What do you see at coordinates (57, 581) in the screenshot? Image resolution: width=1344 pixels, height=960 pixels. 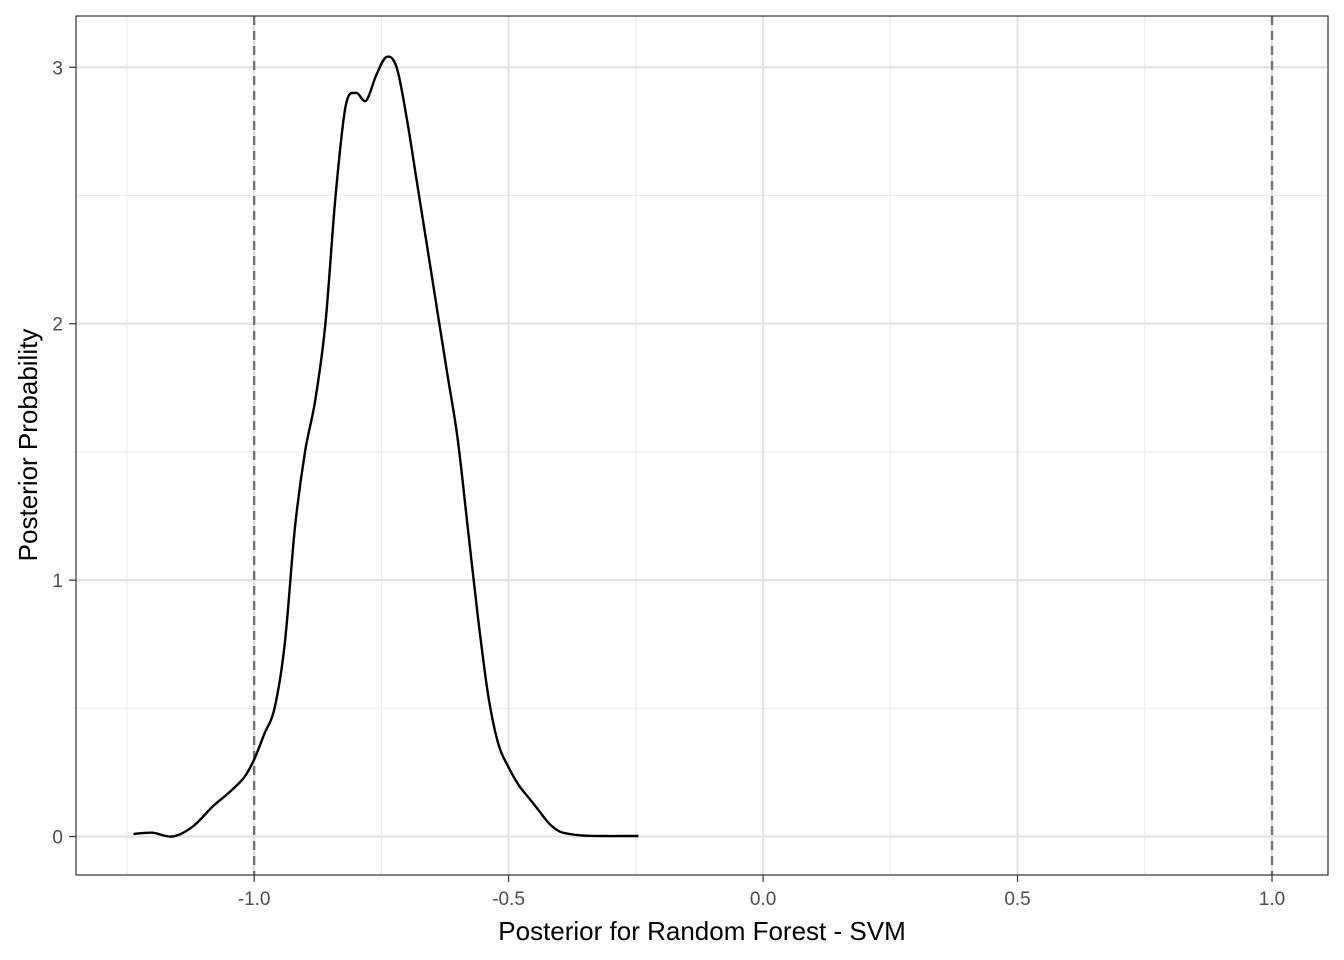 I see `y-tick-label: 1` at bounding box center [57, 581].